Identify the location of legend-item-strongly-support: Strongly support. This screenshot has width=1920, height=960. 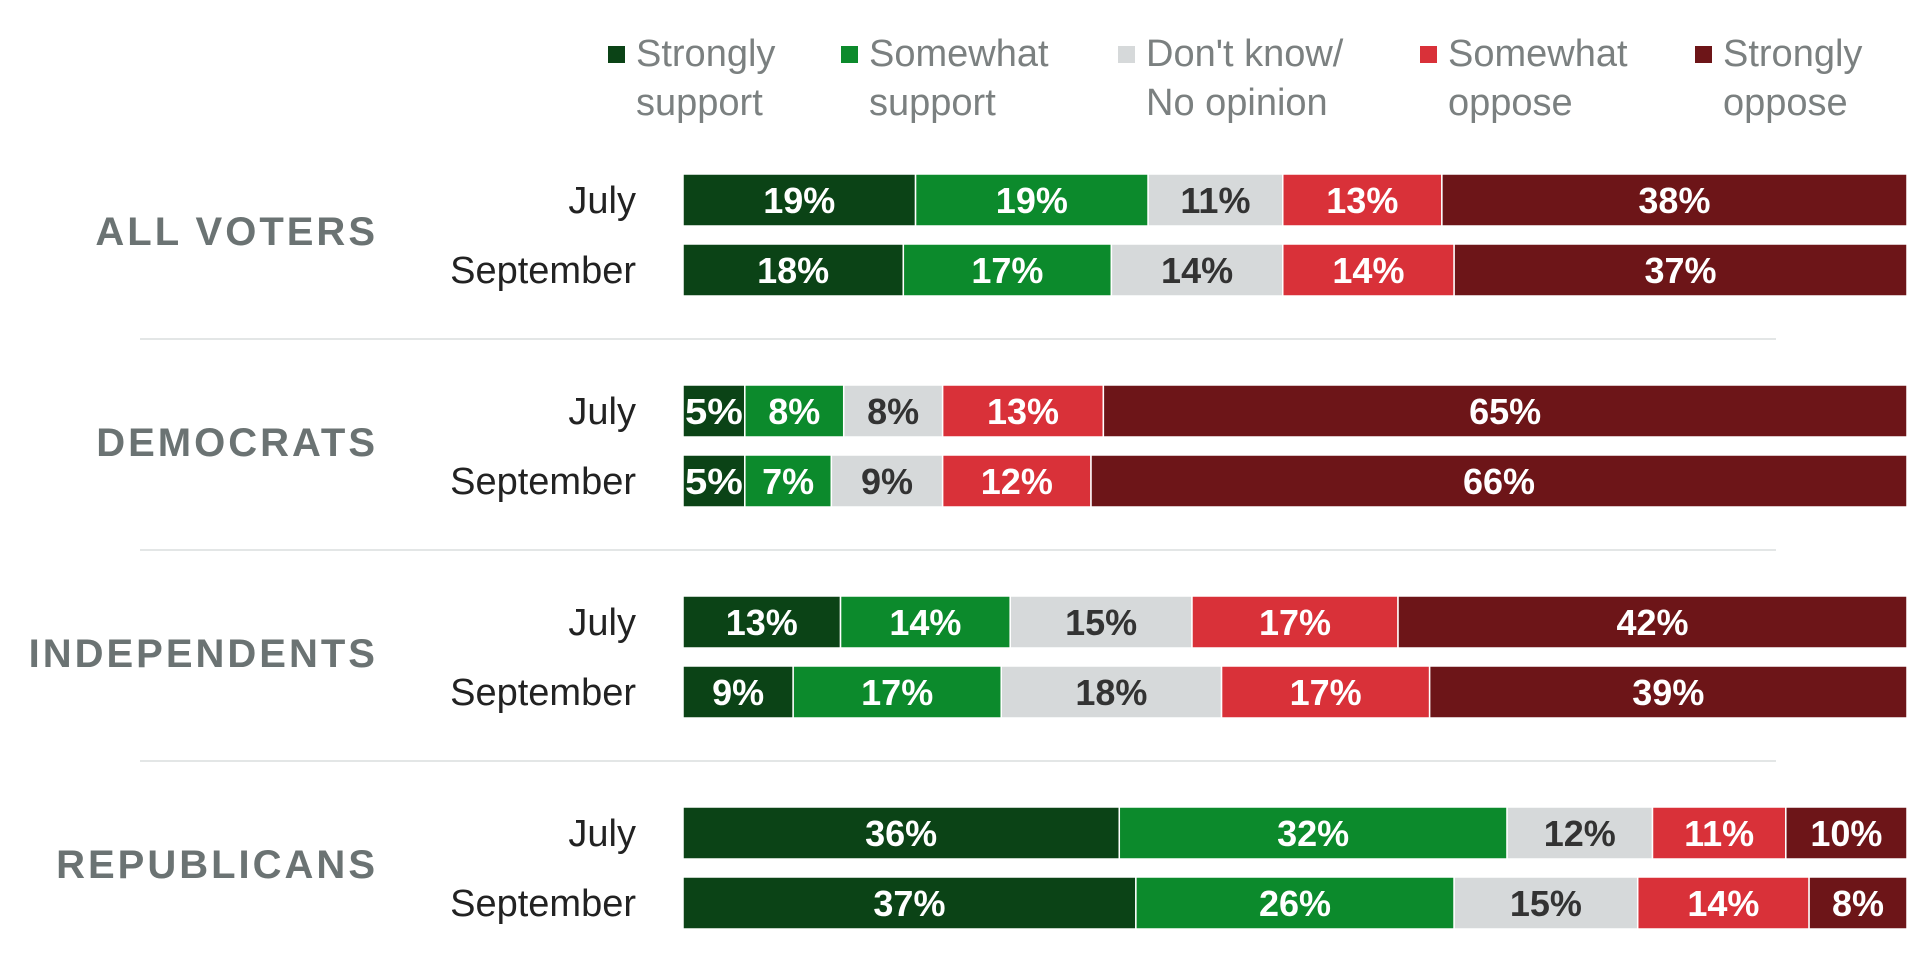
(724, 79).